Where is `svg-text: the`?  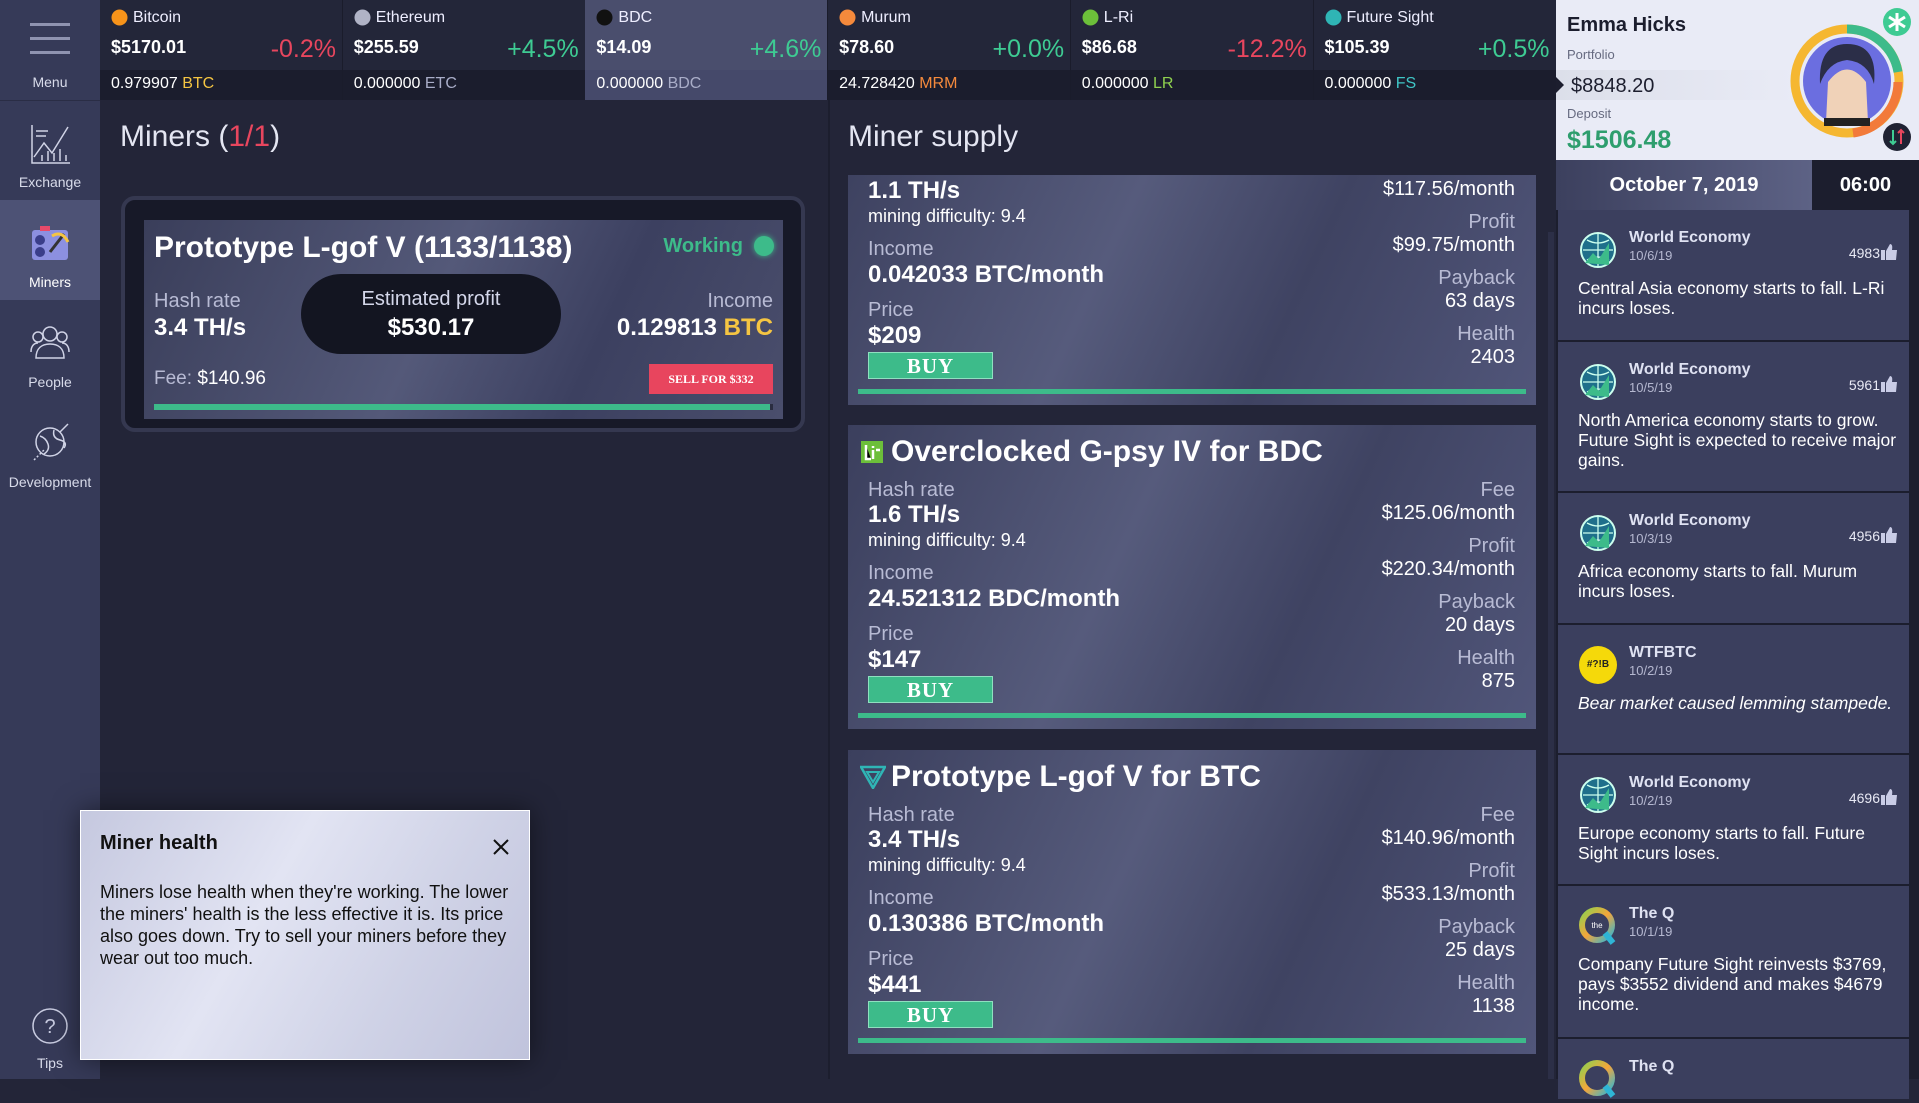 svg-text: the is located at coordinates (1597, 925).